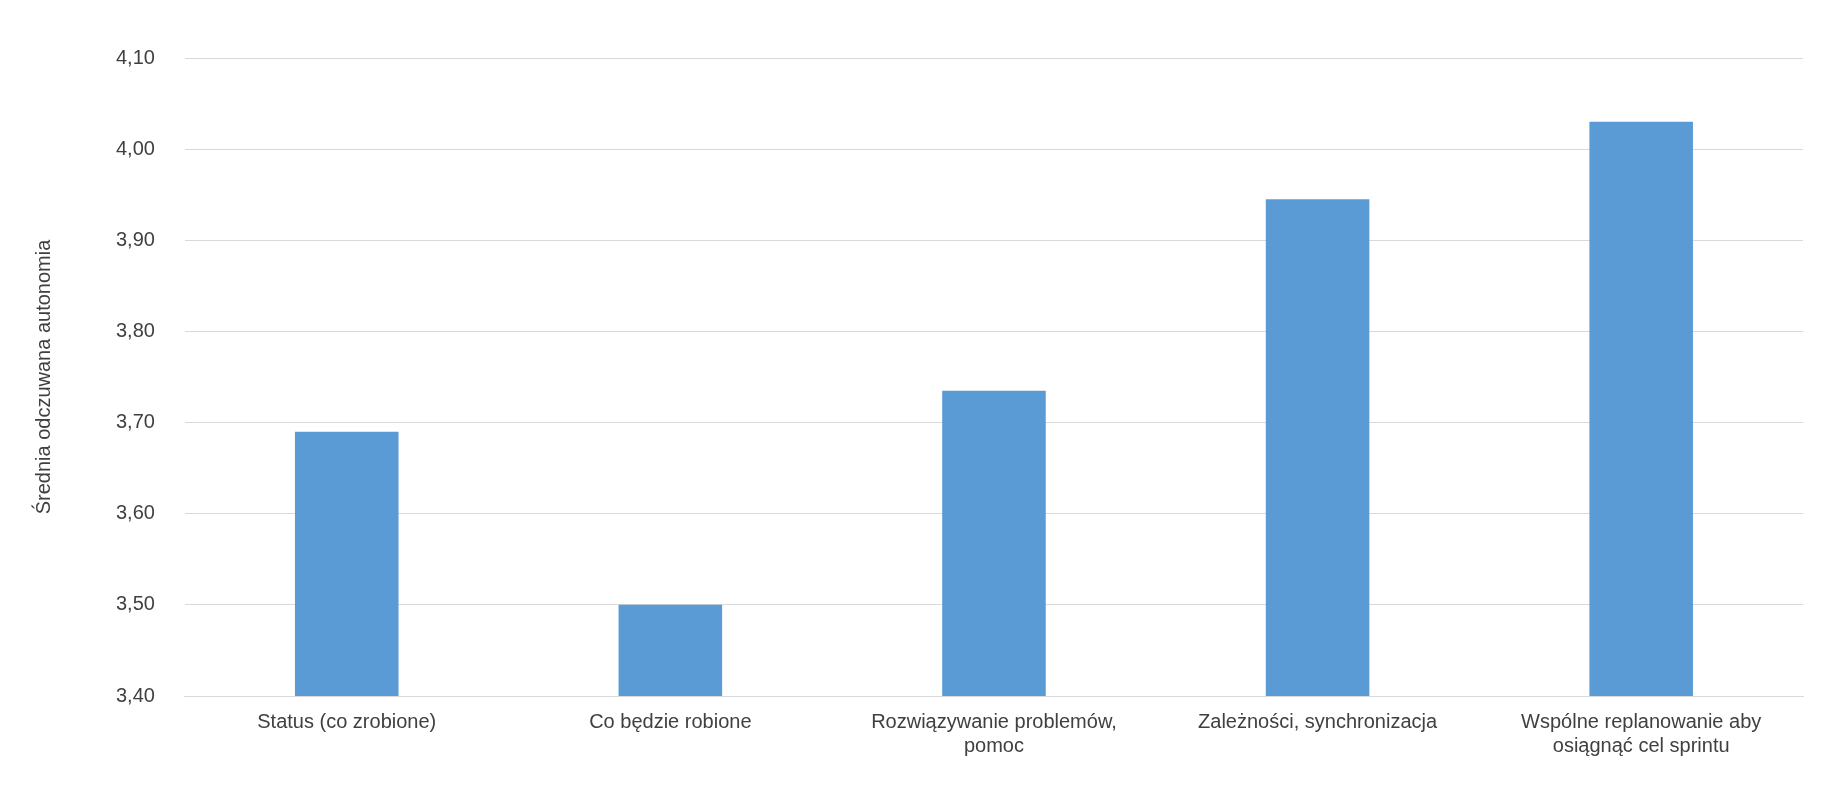 This screenshot has width=1831, height=790. I want to click on y-tick-label: 3,90, so click(135, 238).